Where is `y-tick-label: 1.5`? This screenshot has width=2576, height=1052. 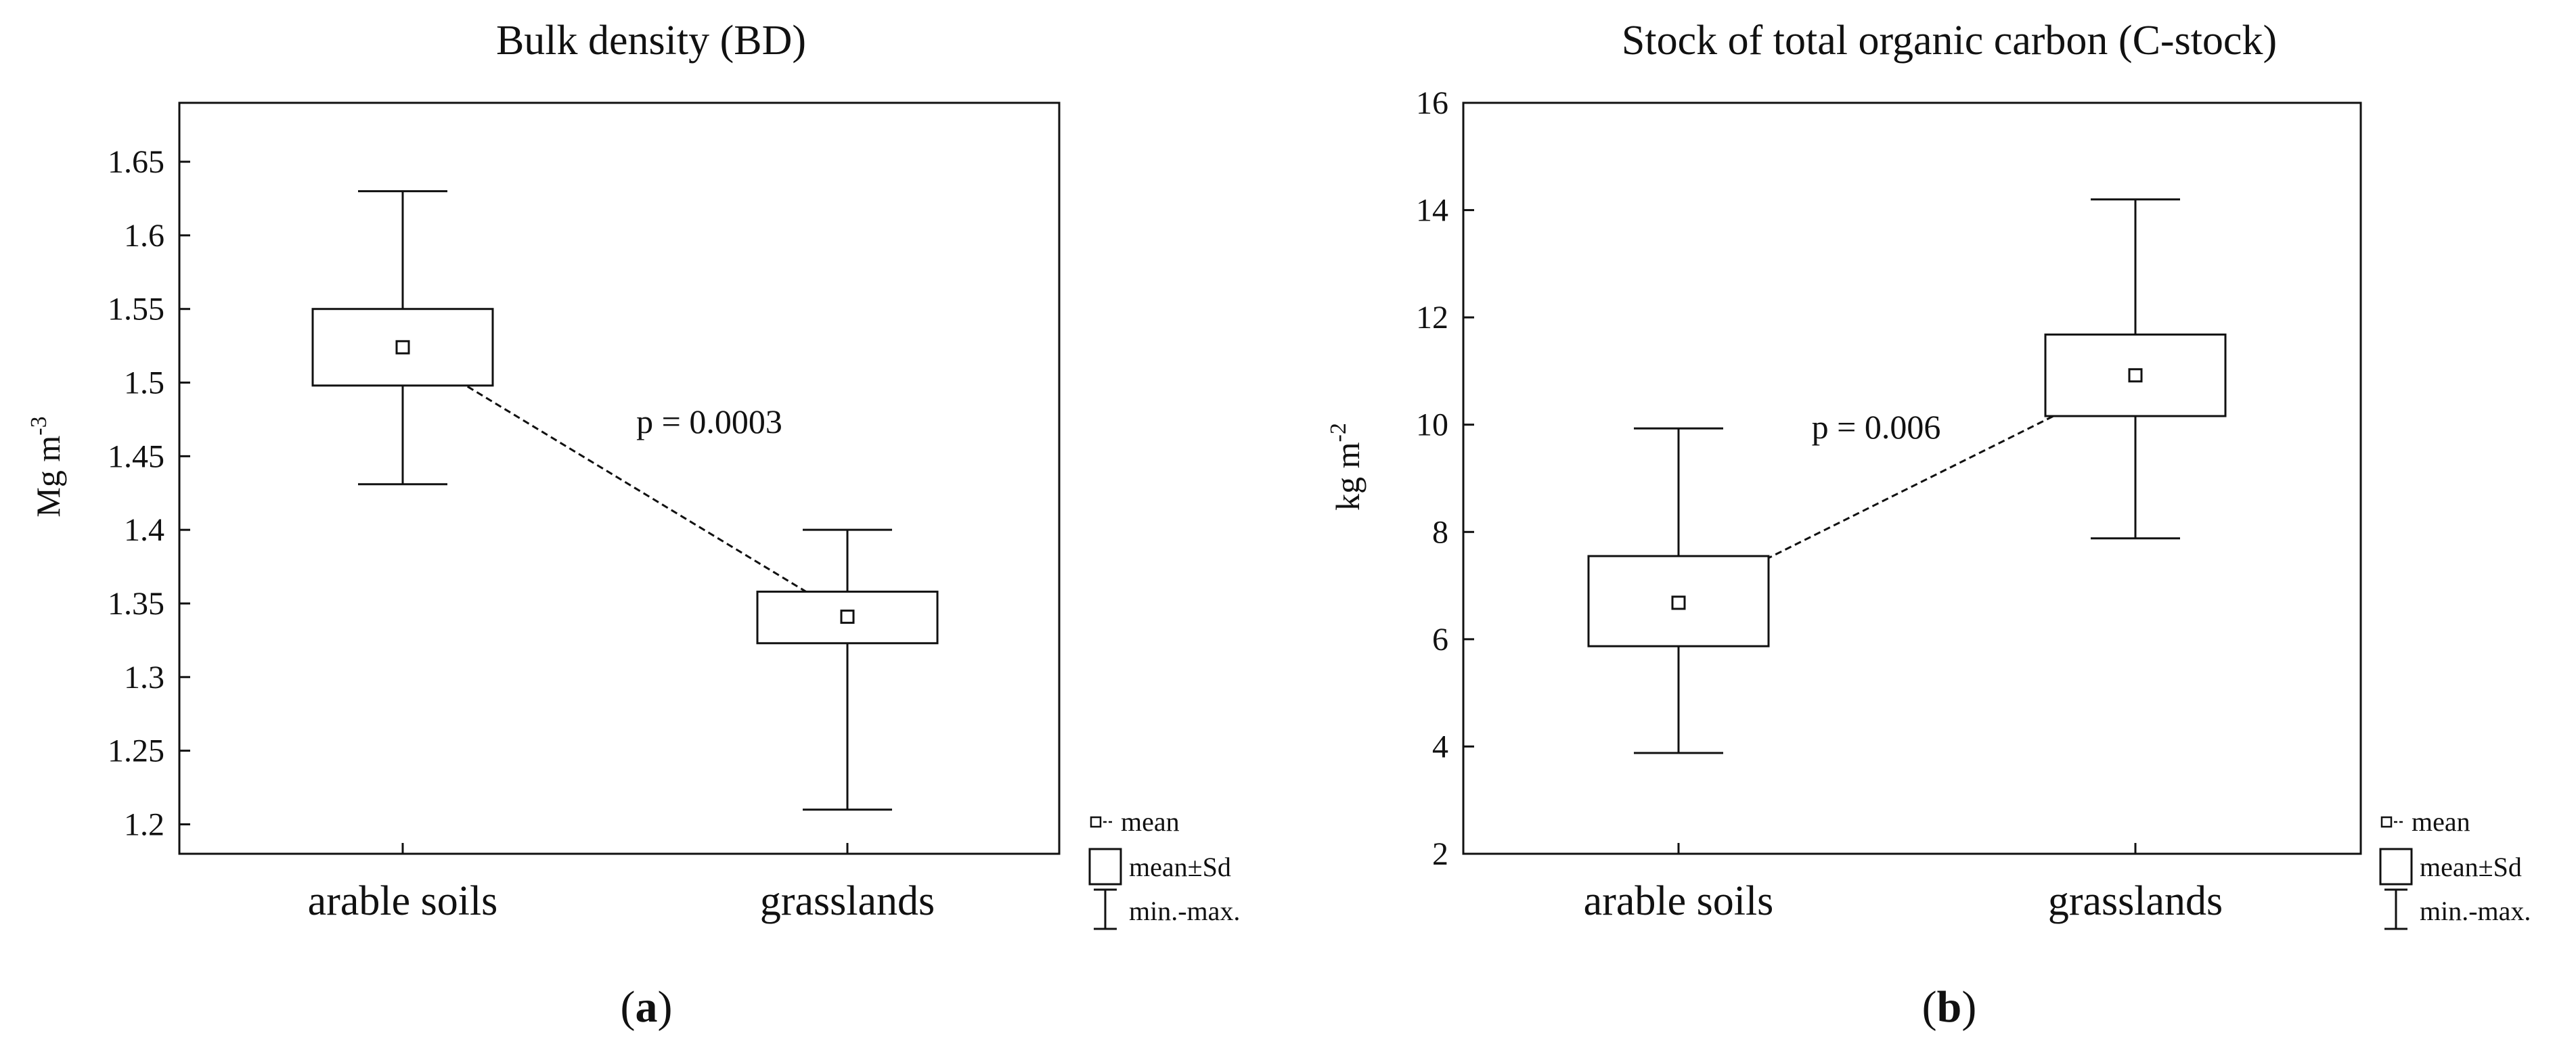
y-tick-label: 1.5 is located at coordinates (144, 383).